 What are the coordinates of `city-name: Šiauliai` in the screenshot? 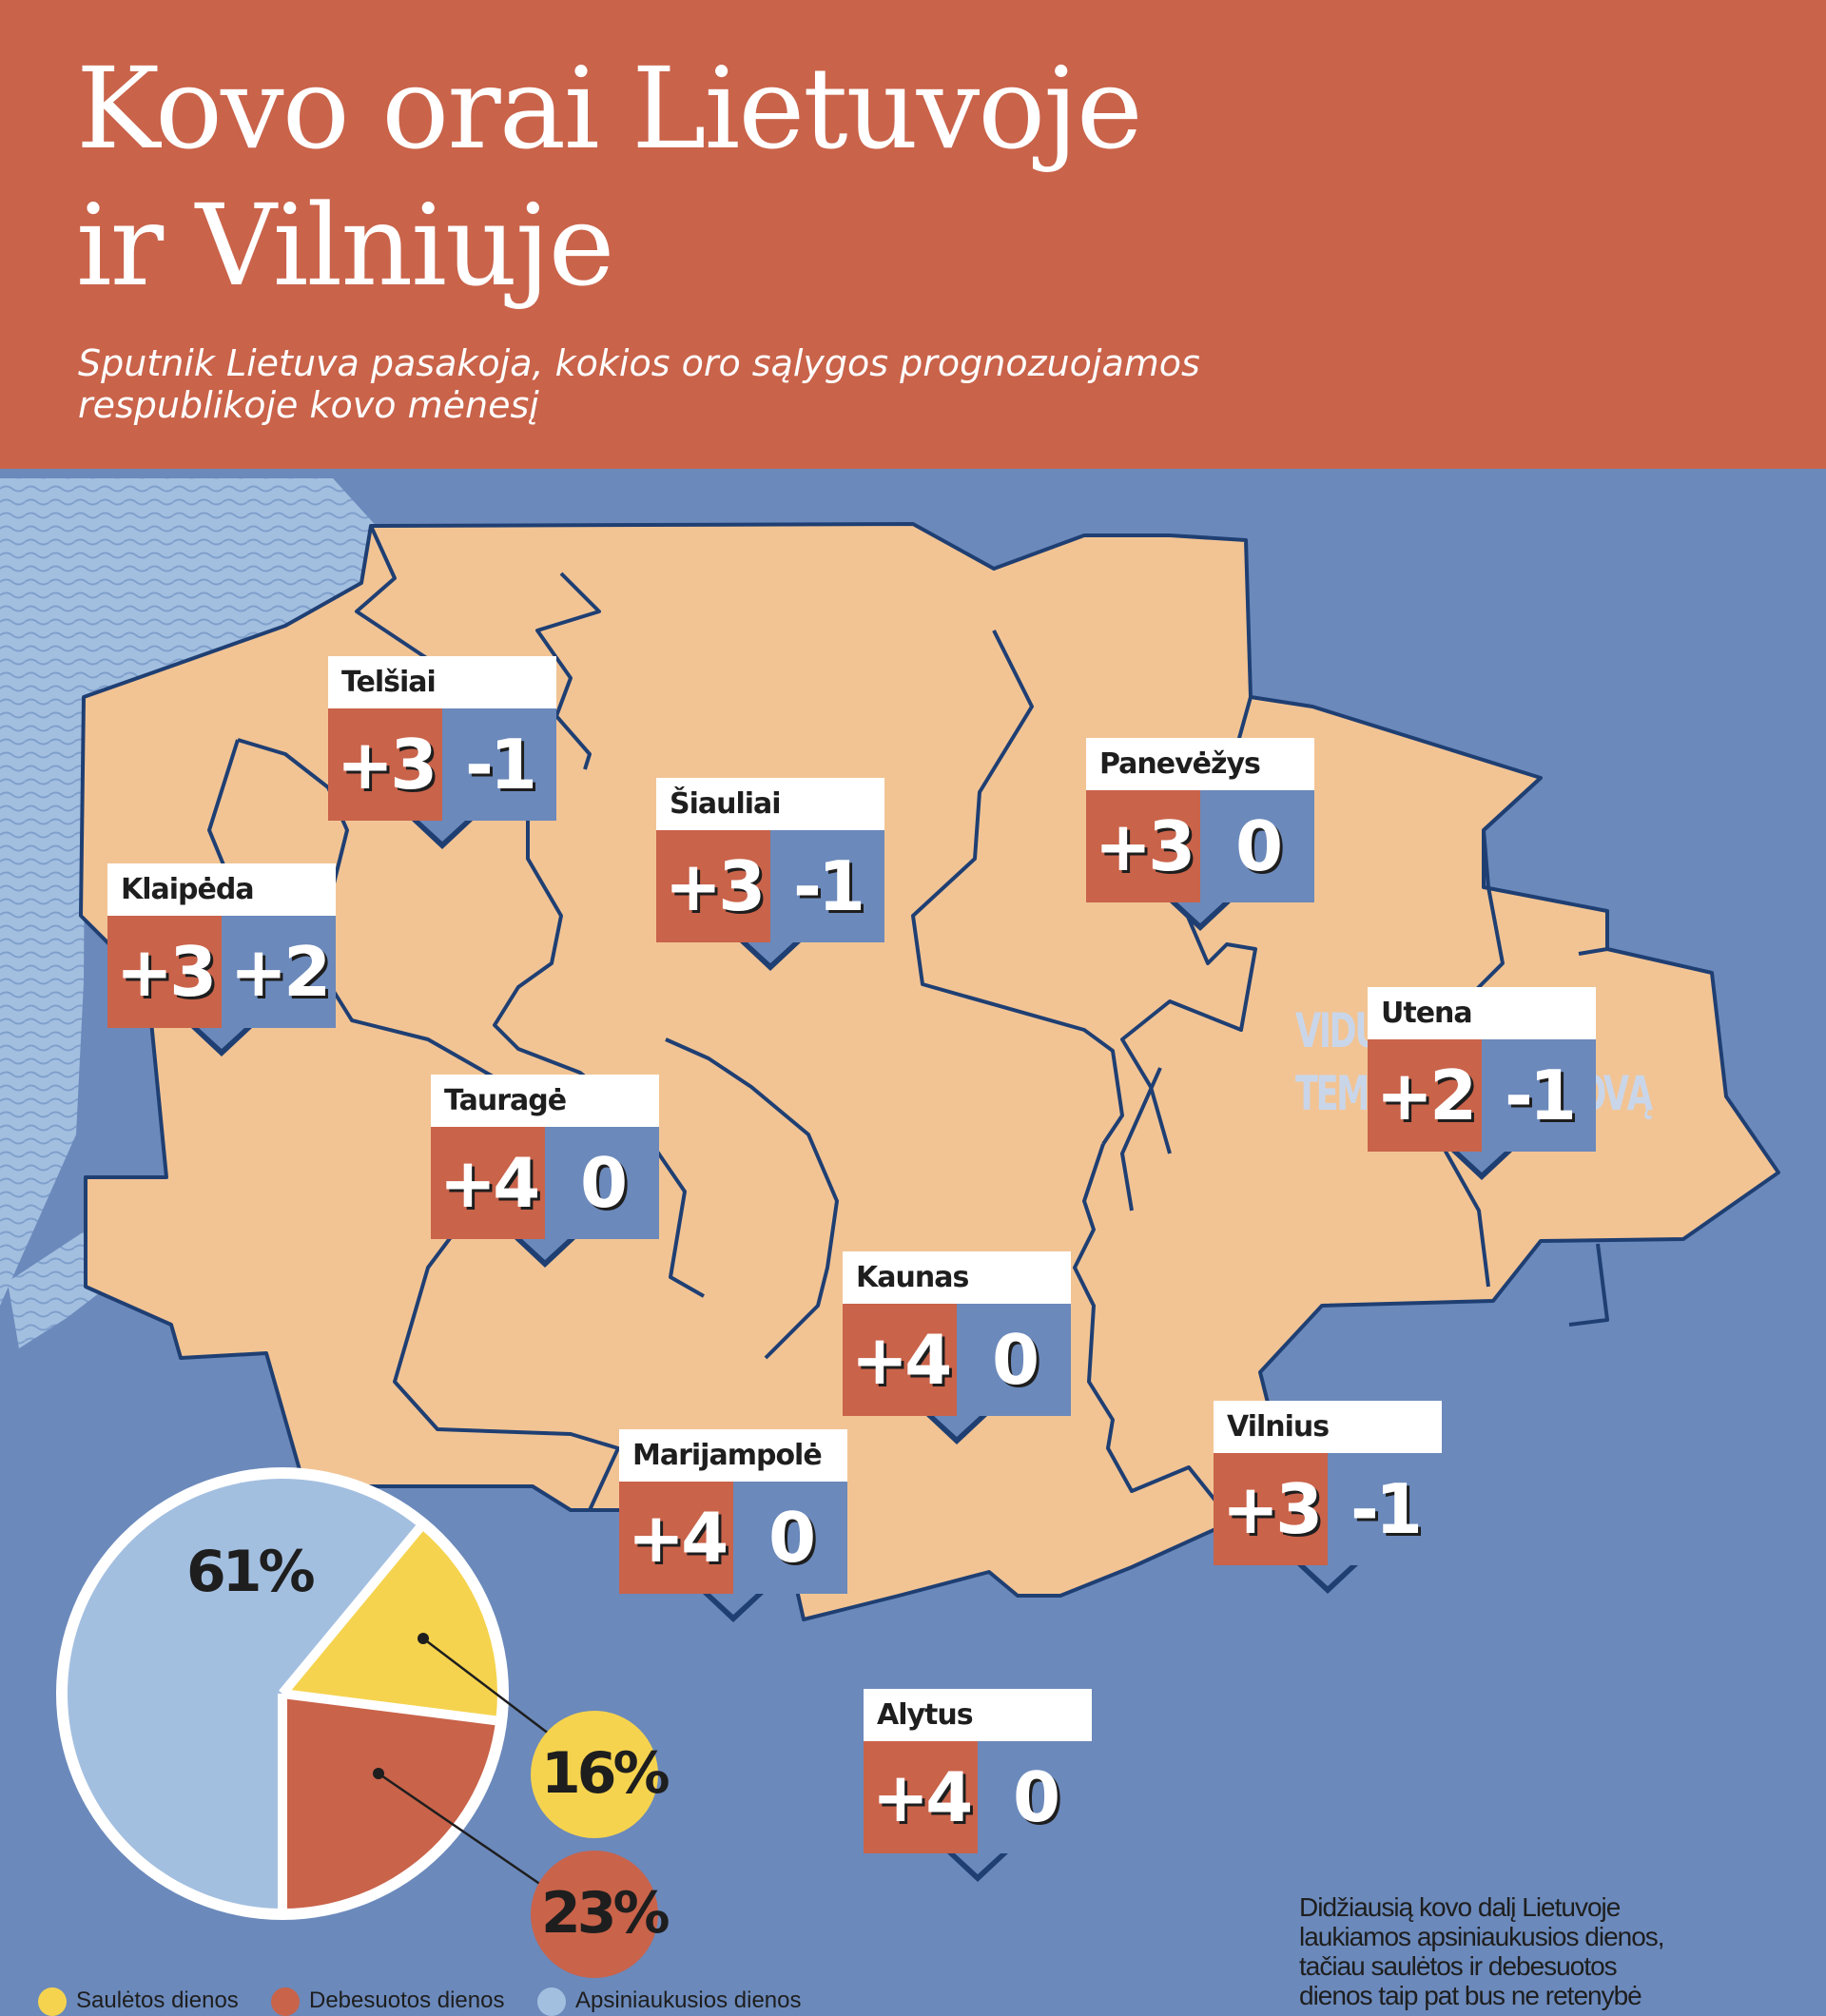 It's located at (770, 804).